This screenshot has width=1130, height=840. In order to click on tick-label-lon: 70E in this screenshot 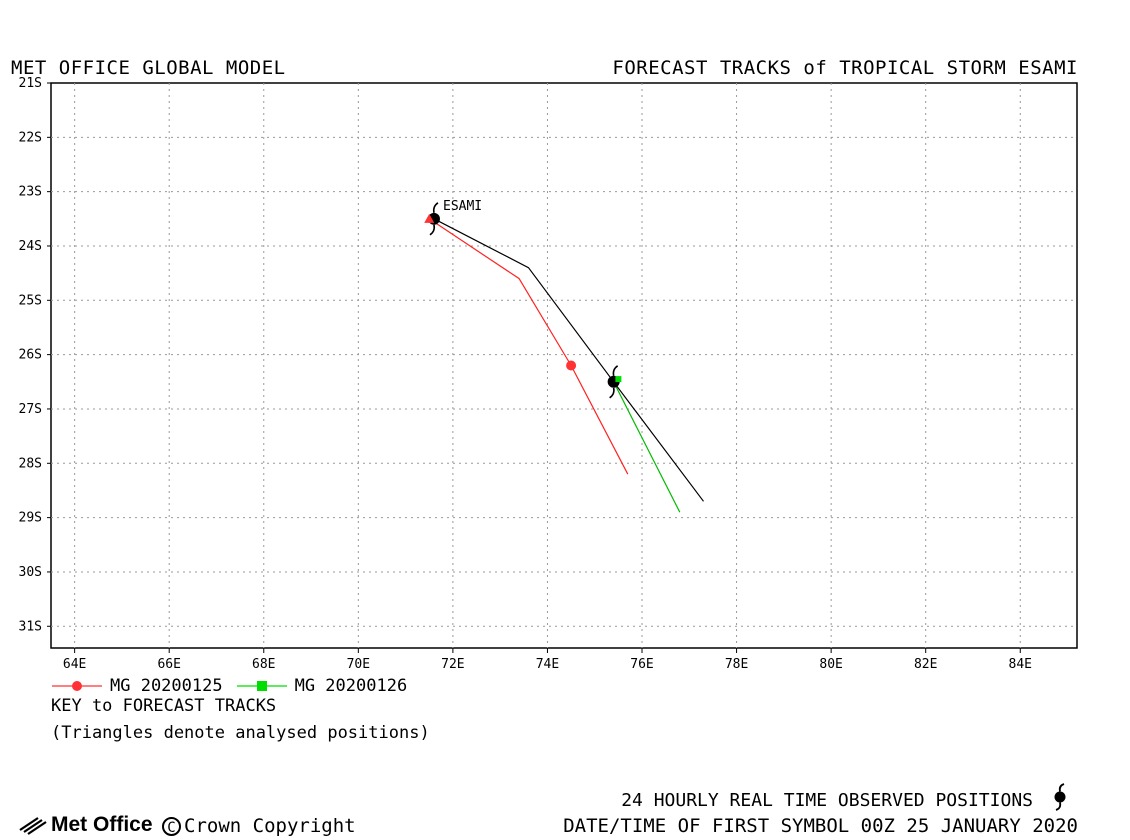, I will do `click(358, 664)`.